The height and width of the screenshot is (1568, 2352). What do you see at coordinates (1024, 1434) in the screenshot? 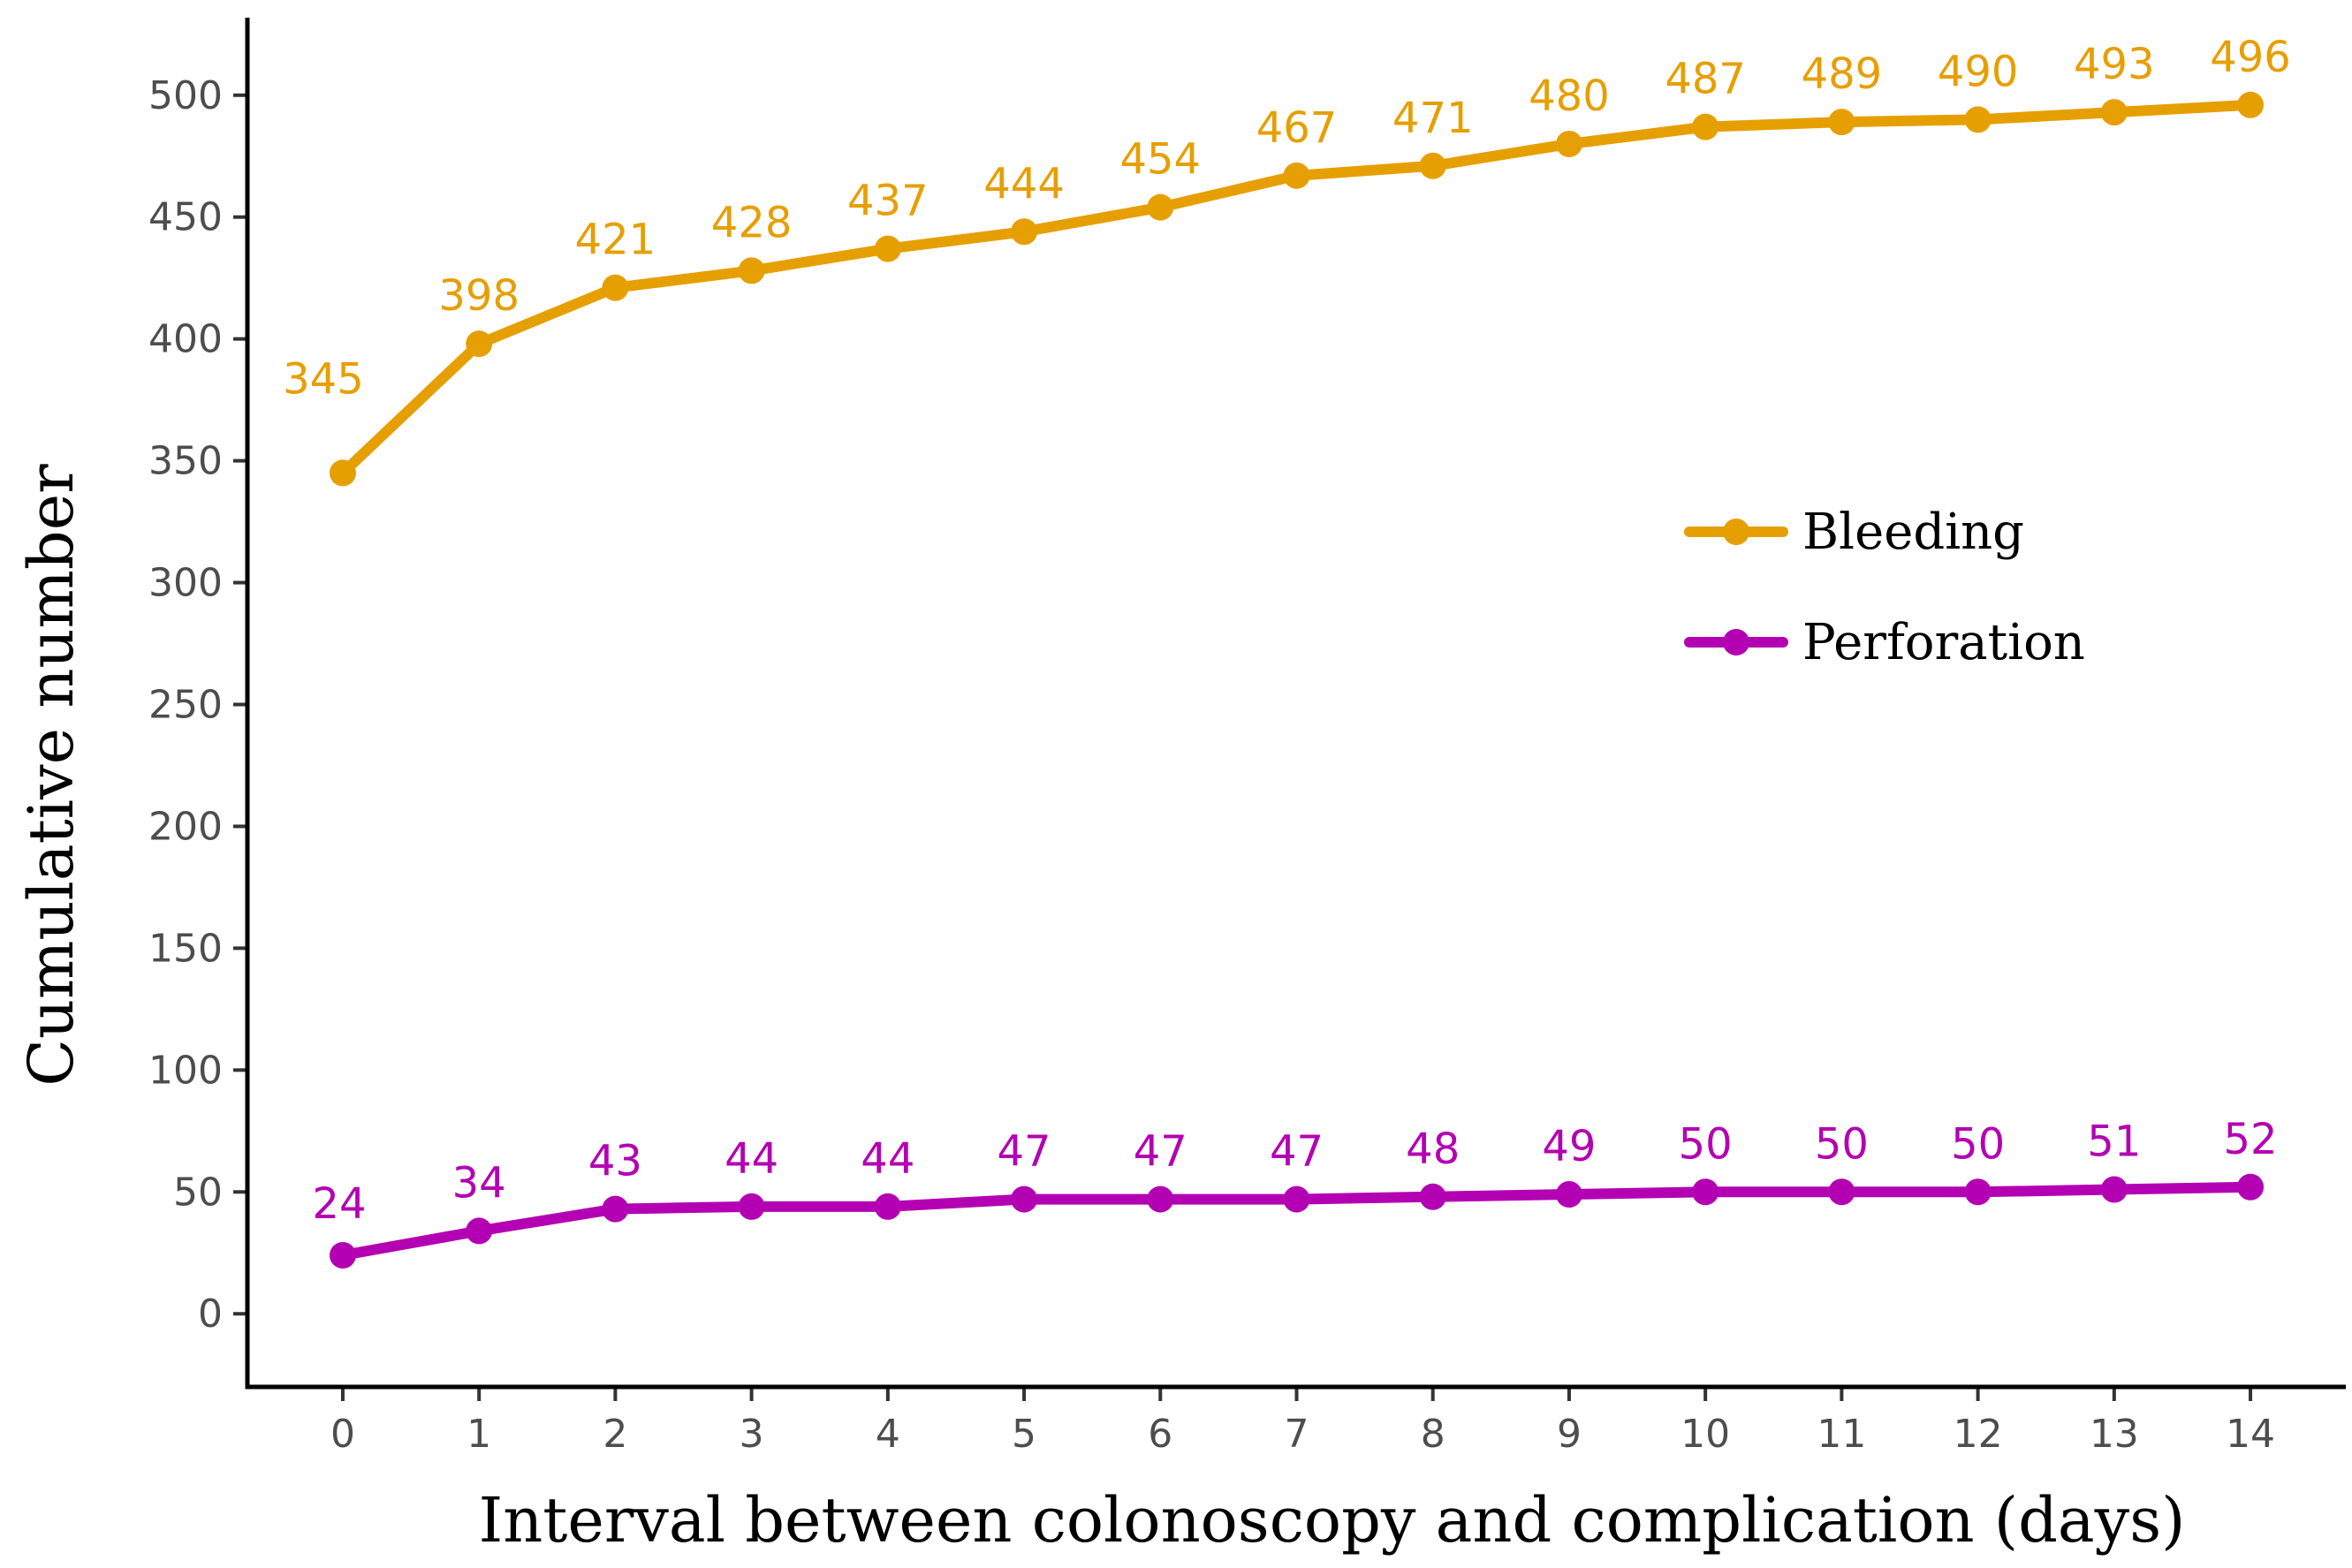
I see `x-tick-label: 5` at bounding box center [1024, 1434].